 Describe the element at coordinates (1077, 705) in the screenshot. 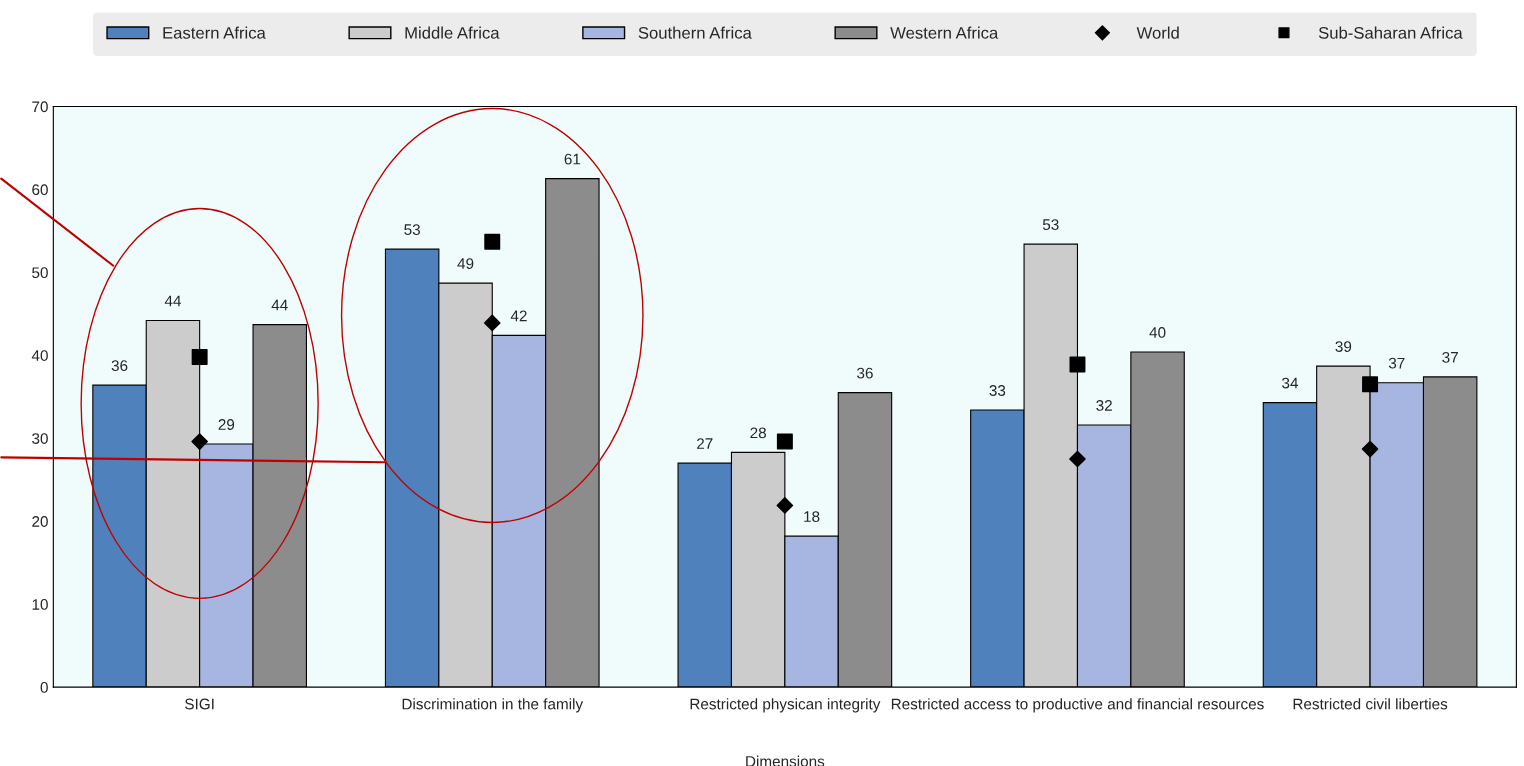

I see `x-tick-label: Restricted access to productive and financial resources` at that location.